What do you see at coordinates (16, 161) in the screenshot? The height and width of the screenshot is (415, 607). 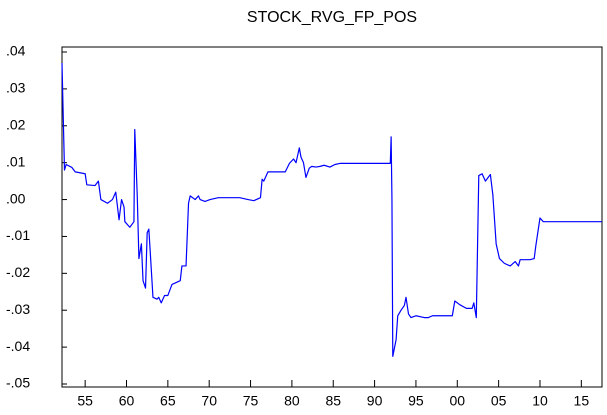 I see `y-tick-label: .01` at bounding box center [16, 161].